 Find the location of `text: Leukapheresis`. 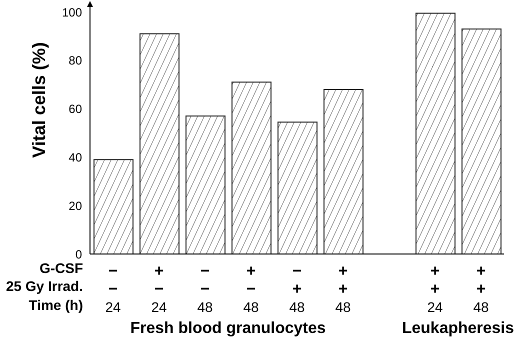

text: Leukapheresis is located at coordinates (458, 328).